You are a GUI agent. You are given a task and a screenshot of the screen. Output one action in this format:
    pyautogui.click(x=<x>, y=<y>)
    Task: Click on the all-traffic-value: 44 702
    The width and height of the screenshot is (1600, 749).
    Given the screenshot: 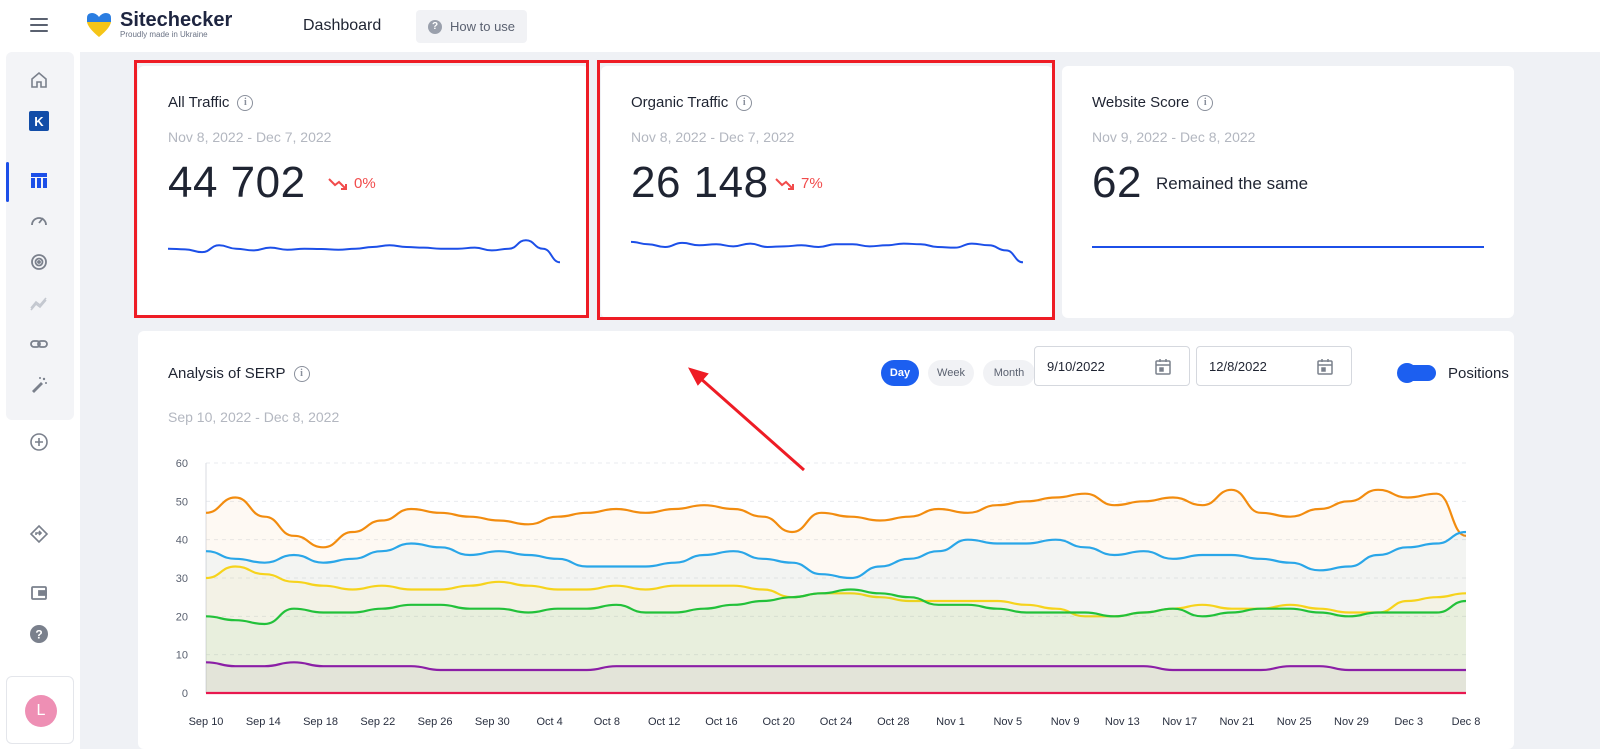 What is the action you would take?
    pyautogui.click(x=237, y=182)
    